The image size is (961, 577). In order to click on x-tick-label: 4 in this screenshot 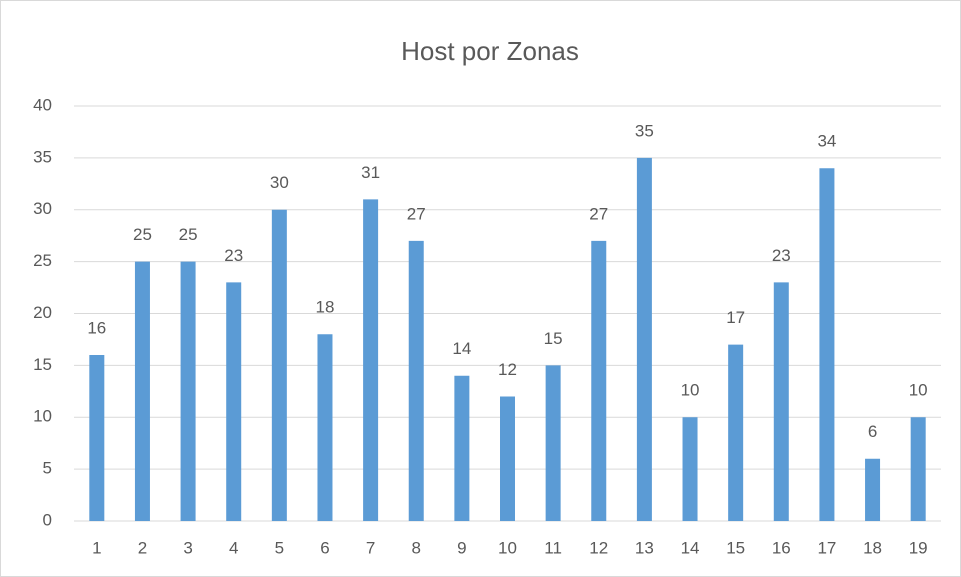, I will do `click(233, 547)`.